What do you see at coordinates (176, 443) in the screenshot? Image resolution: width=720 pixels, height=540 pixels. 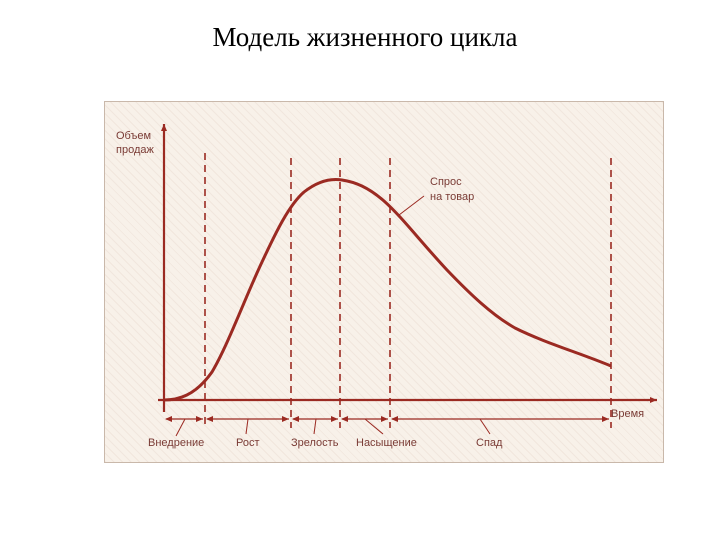 I see `stage-label-introduction: Внедрение` at bounding box center [176, 443].